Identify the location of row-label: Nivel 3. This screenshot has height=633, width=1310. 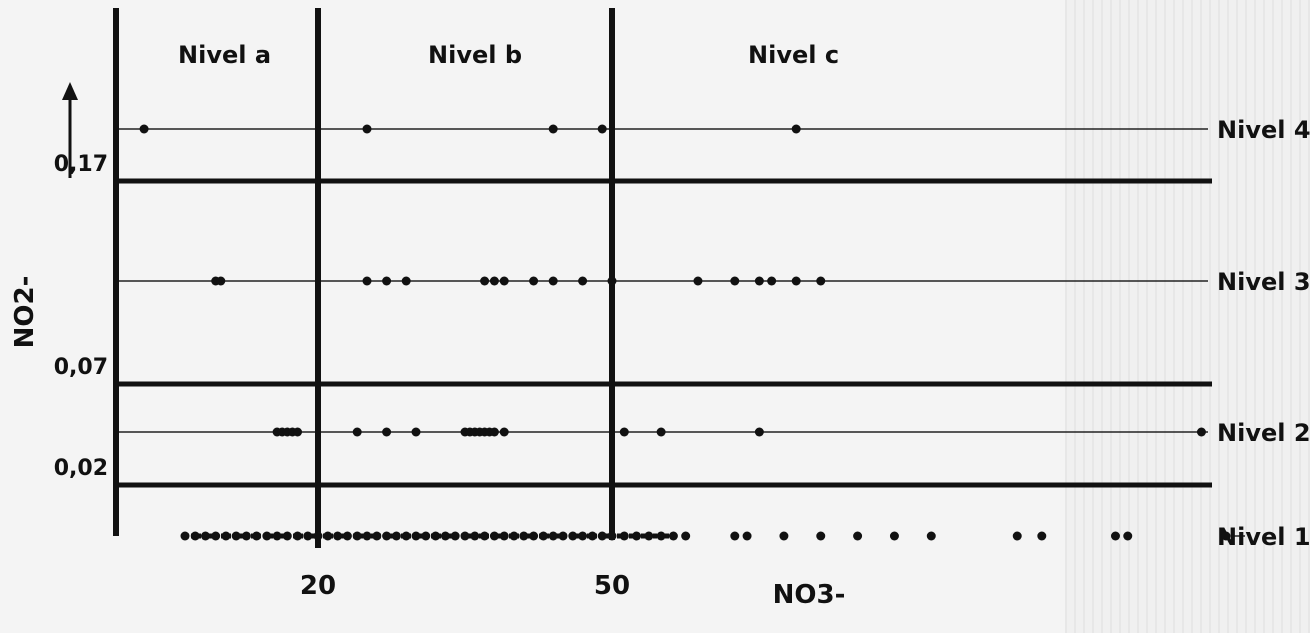
(1263, 282).